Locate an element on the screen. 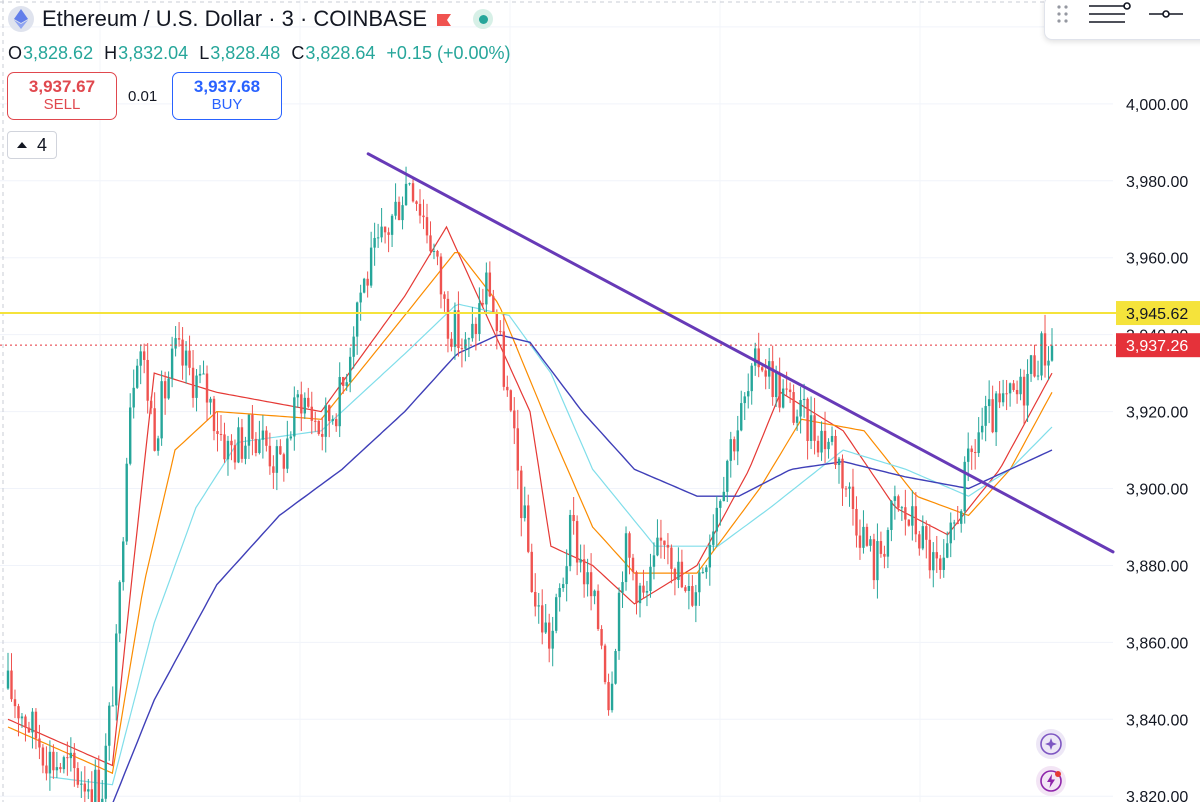 The image size is (1200, 802). market-status-icon is located at coordinates (483, 19).